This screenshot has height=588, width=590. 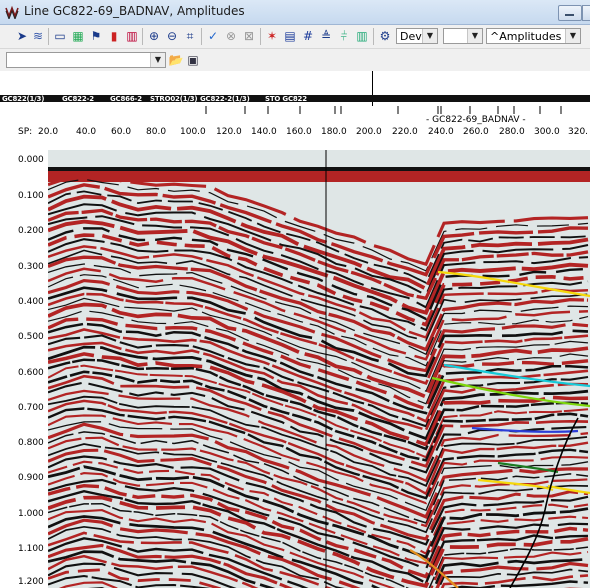 What do you see at coordinates (38, 36) in the screenshot?
I see `wiggle-icon: ≋` at bounding box center [38, 36].